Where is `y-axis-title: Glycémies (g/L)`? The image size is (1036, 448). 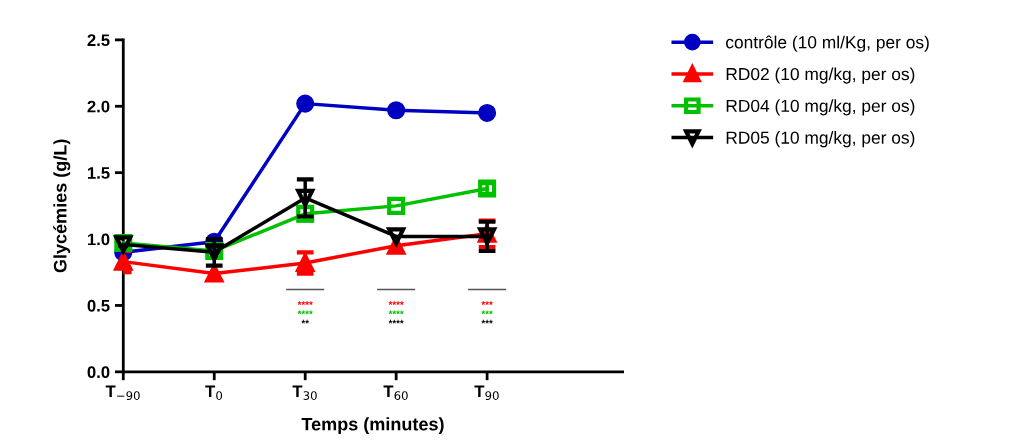 y-axis-title: Glycémies (g/L) is located at coordinates (62, 206).